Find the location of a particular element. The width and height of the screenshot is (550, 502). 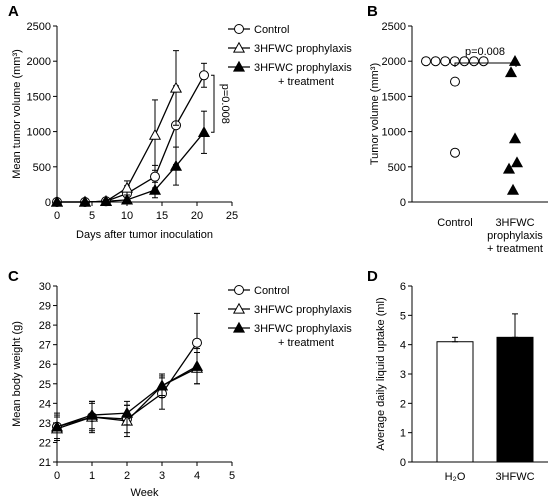

y-tick-label: 6 is located at coordinates (403, 287).